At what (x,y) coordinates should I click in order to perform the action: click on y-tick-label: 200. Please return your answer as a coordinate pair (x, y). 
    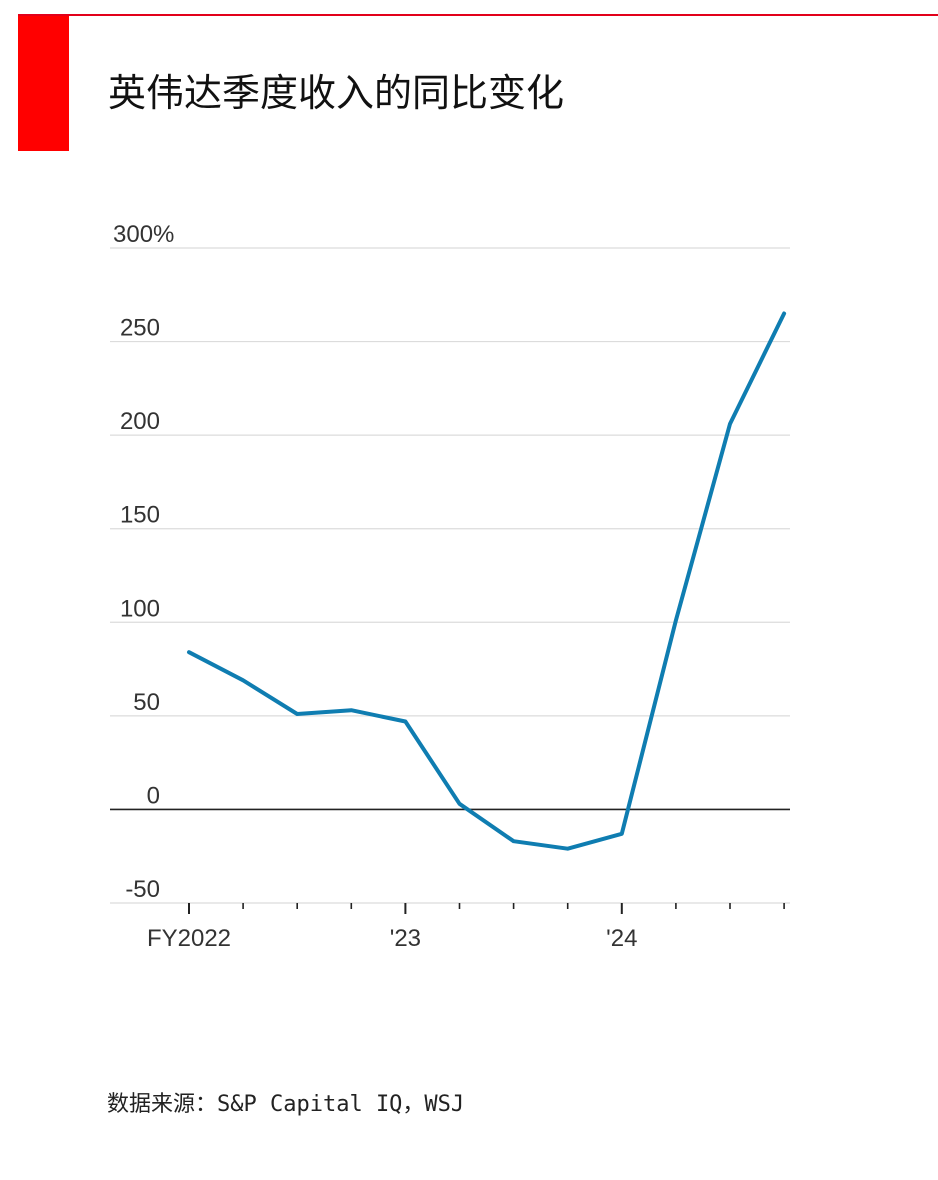
    Looking at the image, I should click on (140, 421).